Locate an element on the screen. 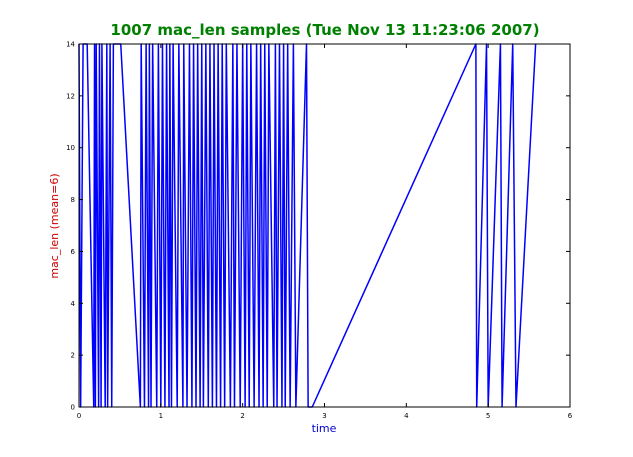  y-tick-label: 2 is located at coordinates (73, 356).